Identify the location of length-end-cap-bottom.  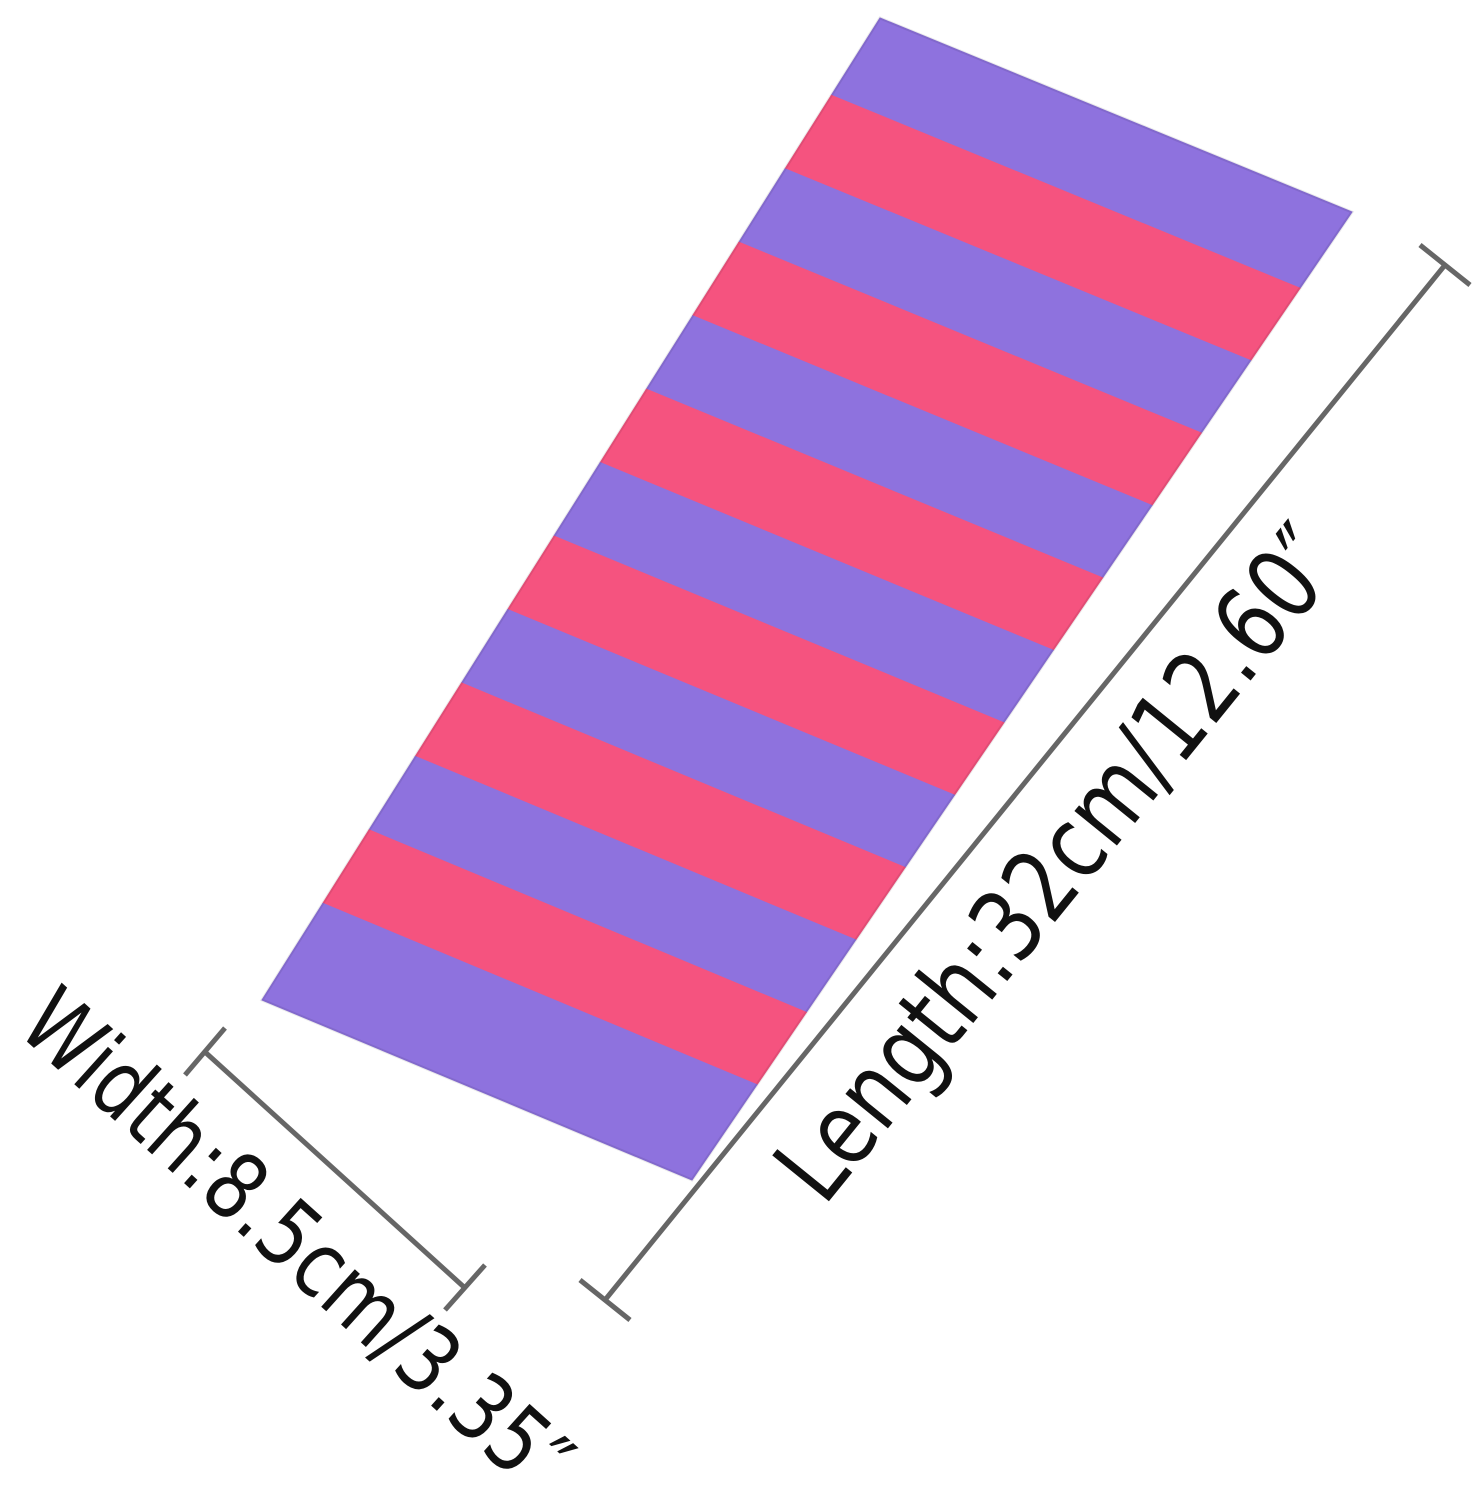
(605, 1300).